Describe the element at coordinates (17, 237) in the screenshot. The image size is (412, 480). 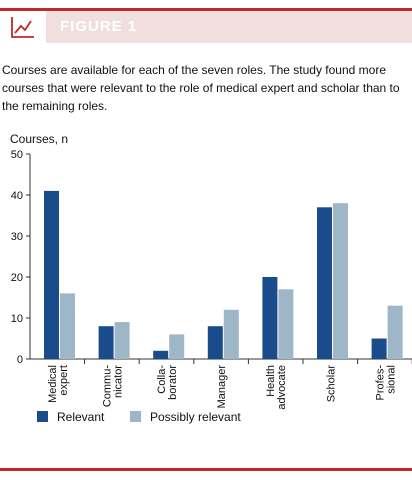
I see `y-tick-label: 30` at that location.